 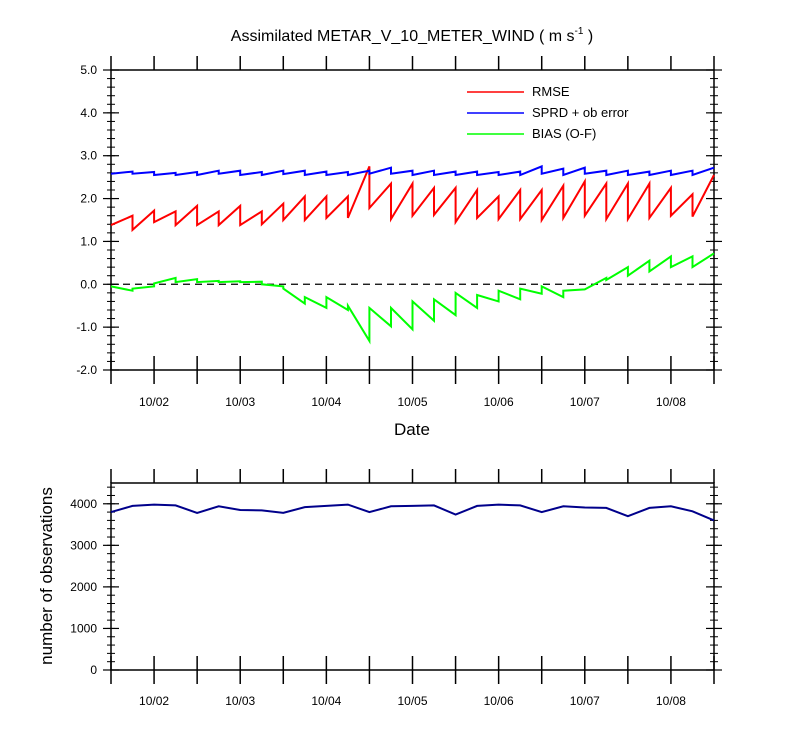 What do you see at coordinates (412, 298) in the screenshot?
I see `series-line-bias-o-f` at bounding box center [412, 298].